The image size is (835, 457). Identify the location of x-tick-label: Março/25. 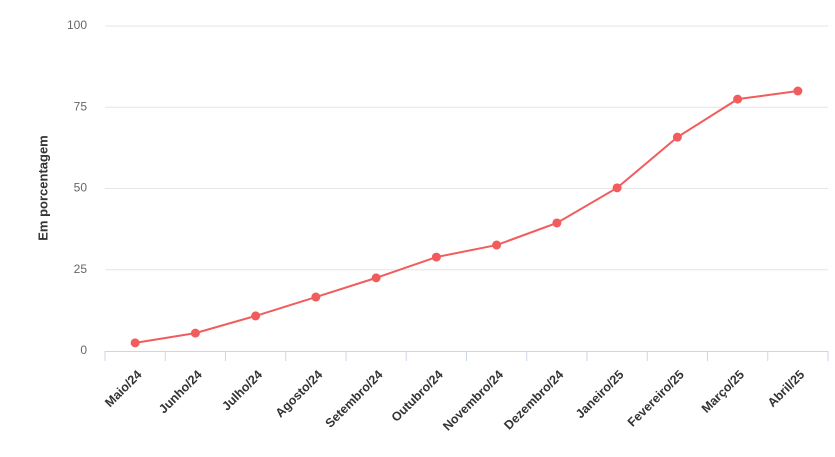
(723, 392).